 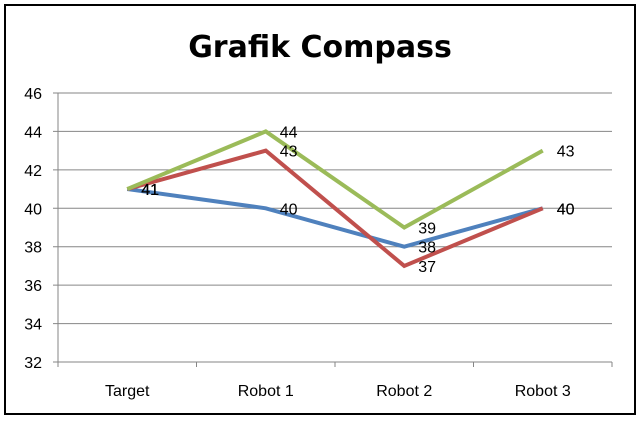 What do you see at coordinates (150, 190) in the screenshot?
I see `data-label: 41` at bounding box center [150, 190].